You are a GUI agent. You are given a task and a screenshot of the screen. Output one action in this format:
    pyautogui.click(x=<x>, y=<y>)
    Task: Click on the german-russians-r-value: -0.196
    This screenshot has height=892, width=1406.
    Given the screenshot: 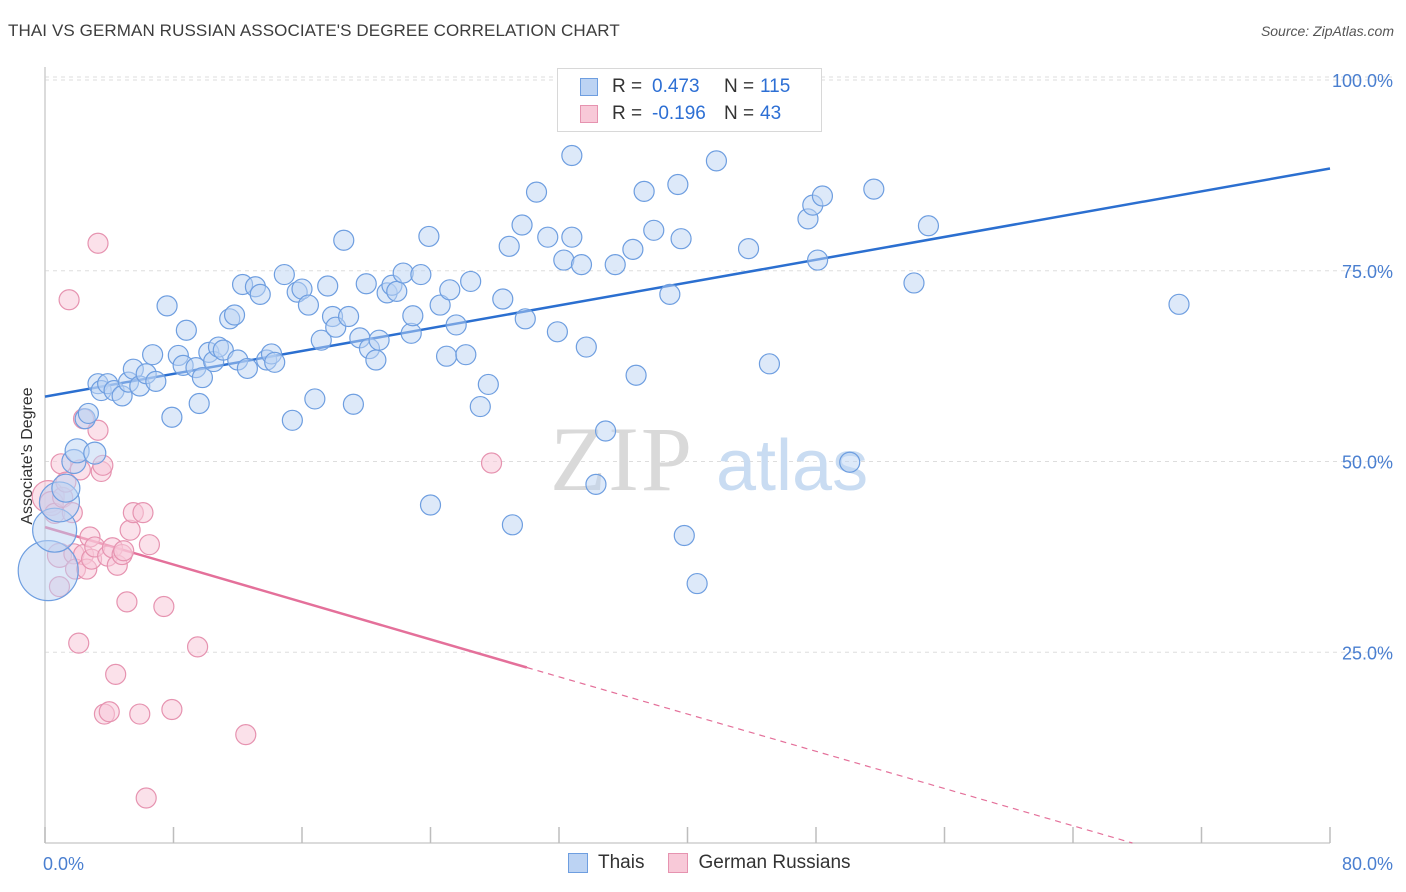 What is the action you would take?
    pyautogui.click(x=679, y=113)
    